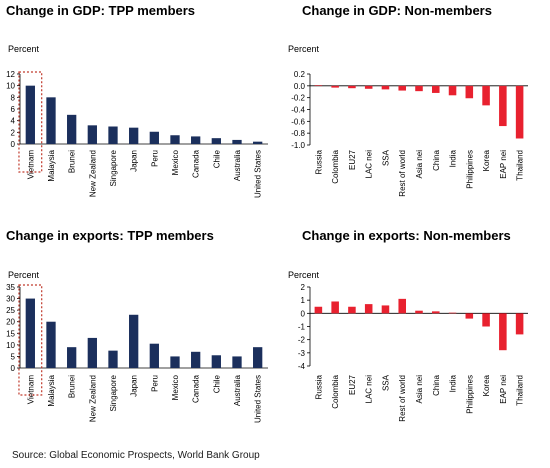 The width and height of the screenshot is (550, 468). Describe the element at coordinates (519, 324) in the screenshot. I see `bar-thailand` at that location.